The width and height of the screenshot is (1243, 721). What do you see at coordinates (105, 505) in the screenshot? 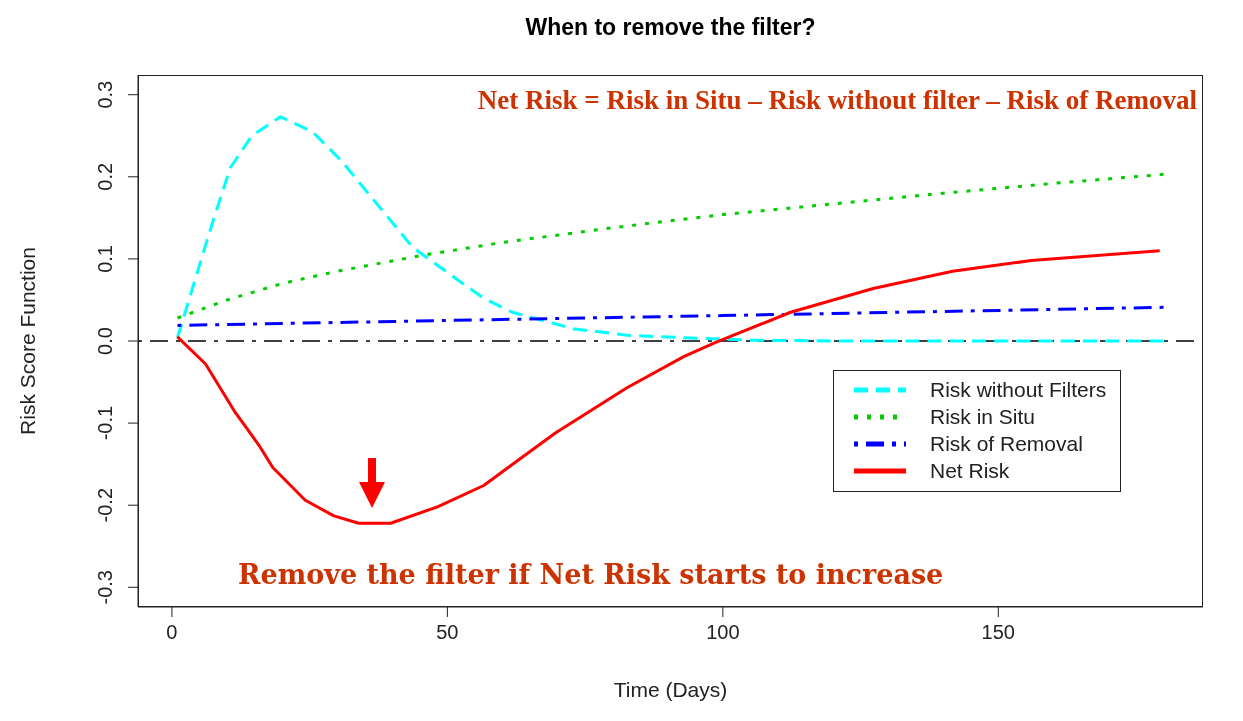
I see `y-tick-label: -0.2` at bounding box center [105, 505].